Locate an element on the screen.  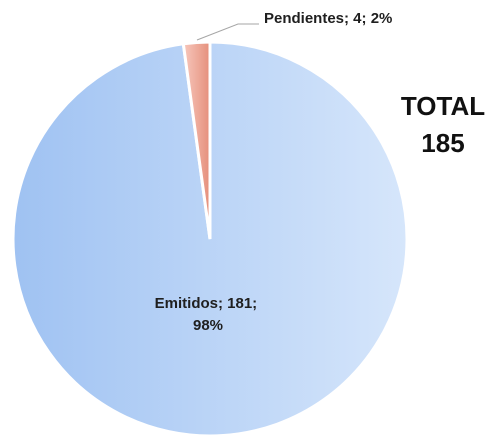
slice-label-emitidos-line-2: 98% is located at coordinates (208, 325).